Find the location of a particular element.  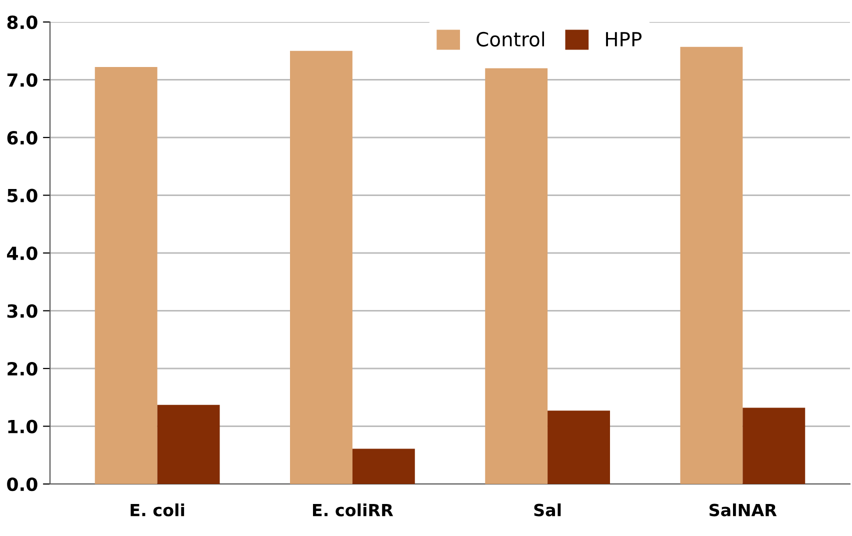

y-tick-label: 2.0 is located at coordinates (23, 369).